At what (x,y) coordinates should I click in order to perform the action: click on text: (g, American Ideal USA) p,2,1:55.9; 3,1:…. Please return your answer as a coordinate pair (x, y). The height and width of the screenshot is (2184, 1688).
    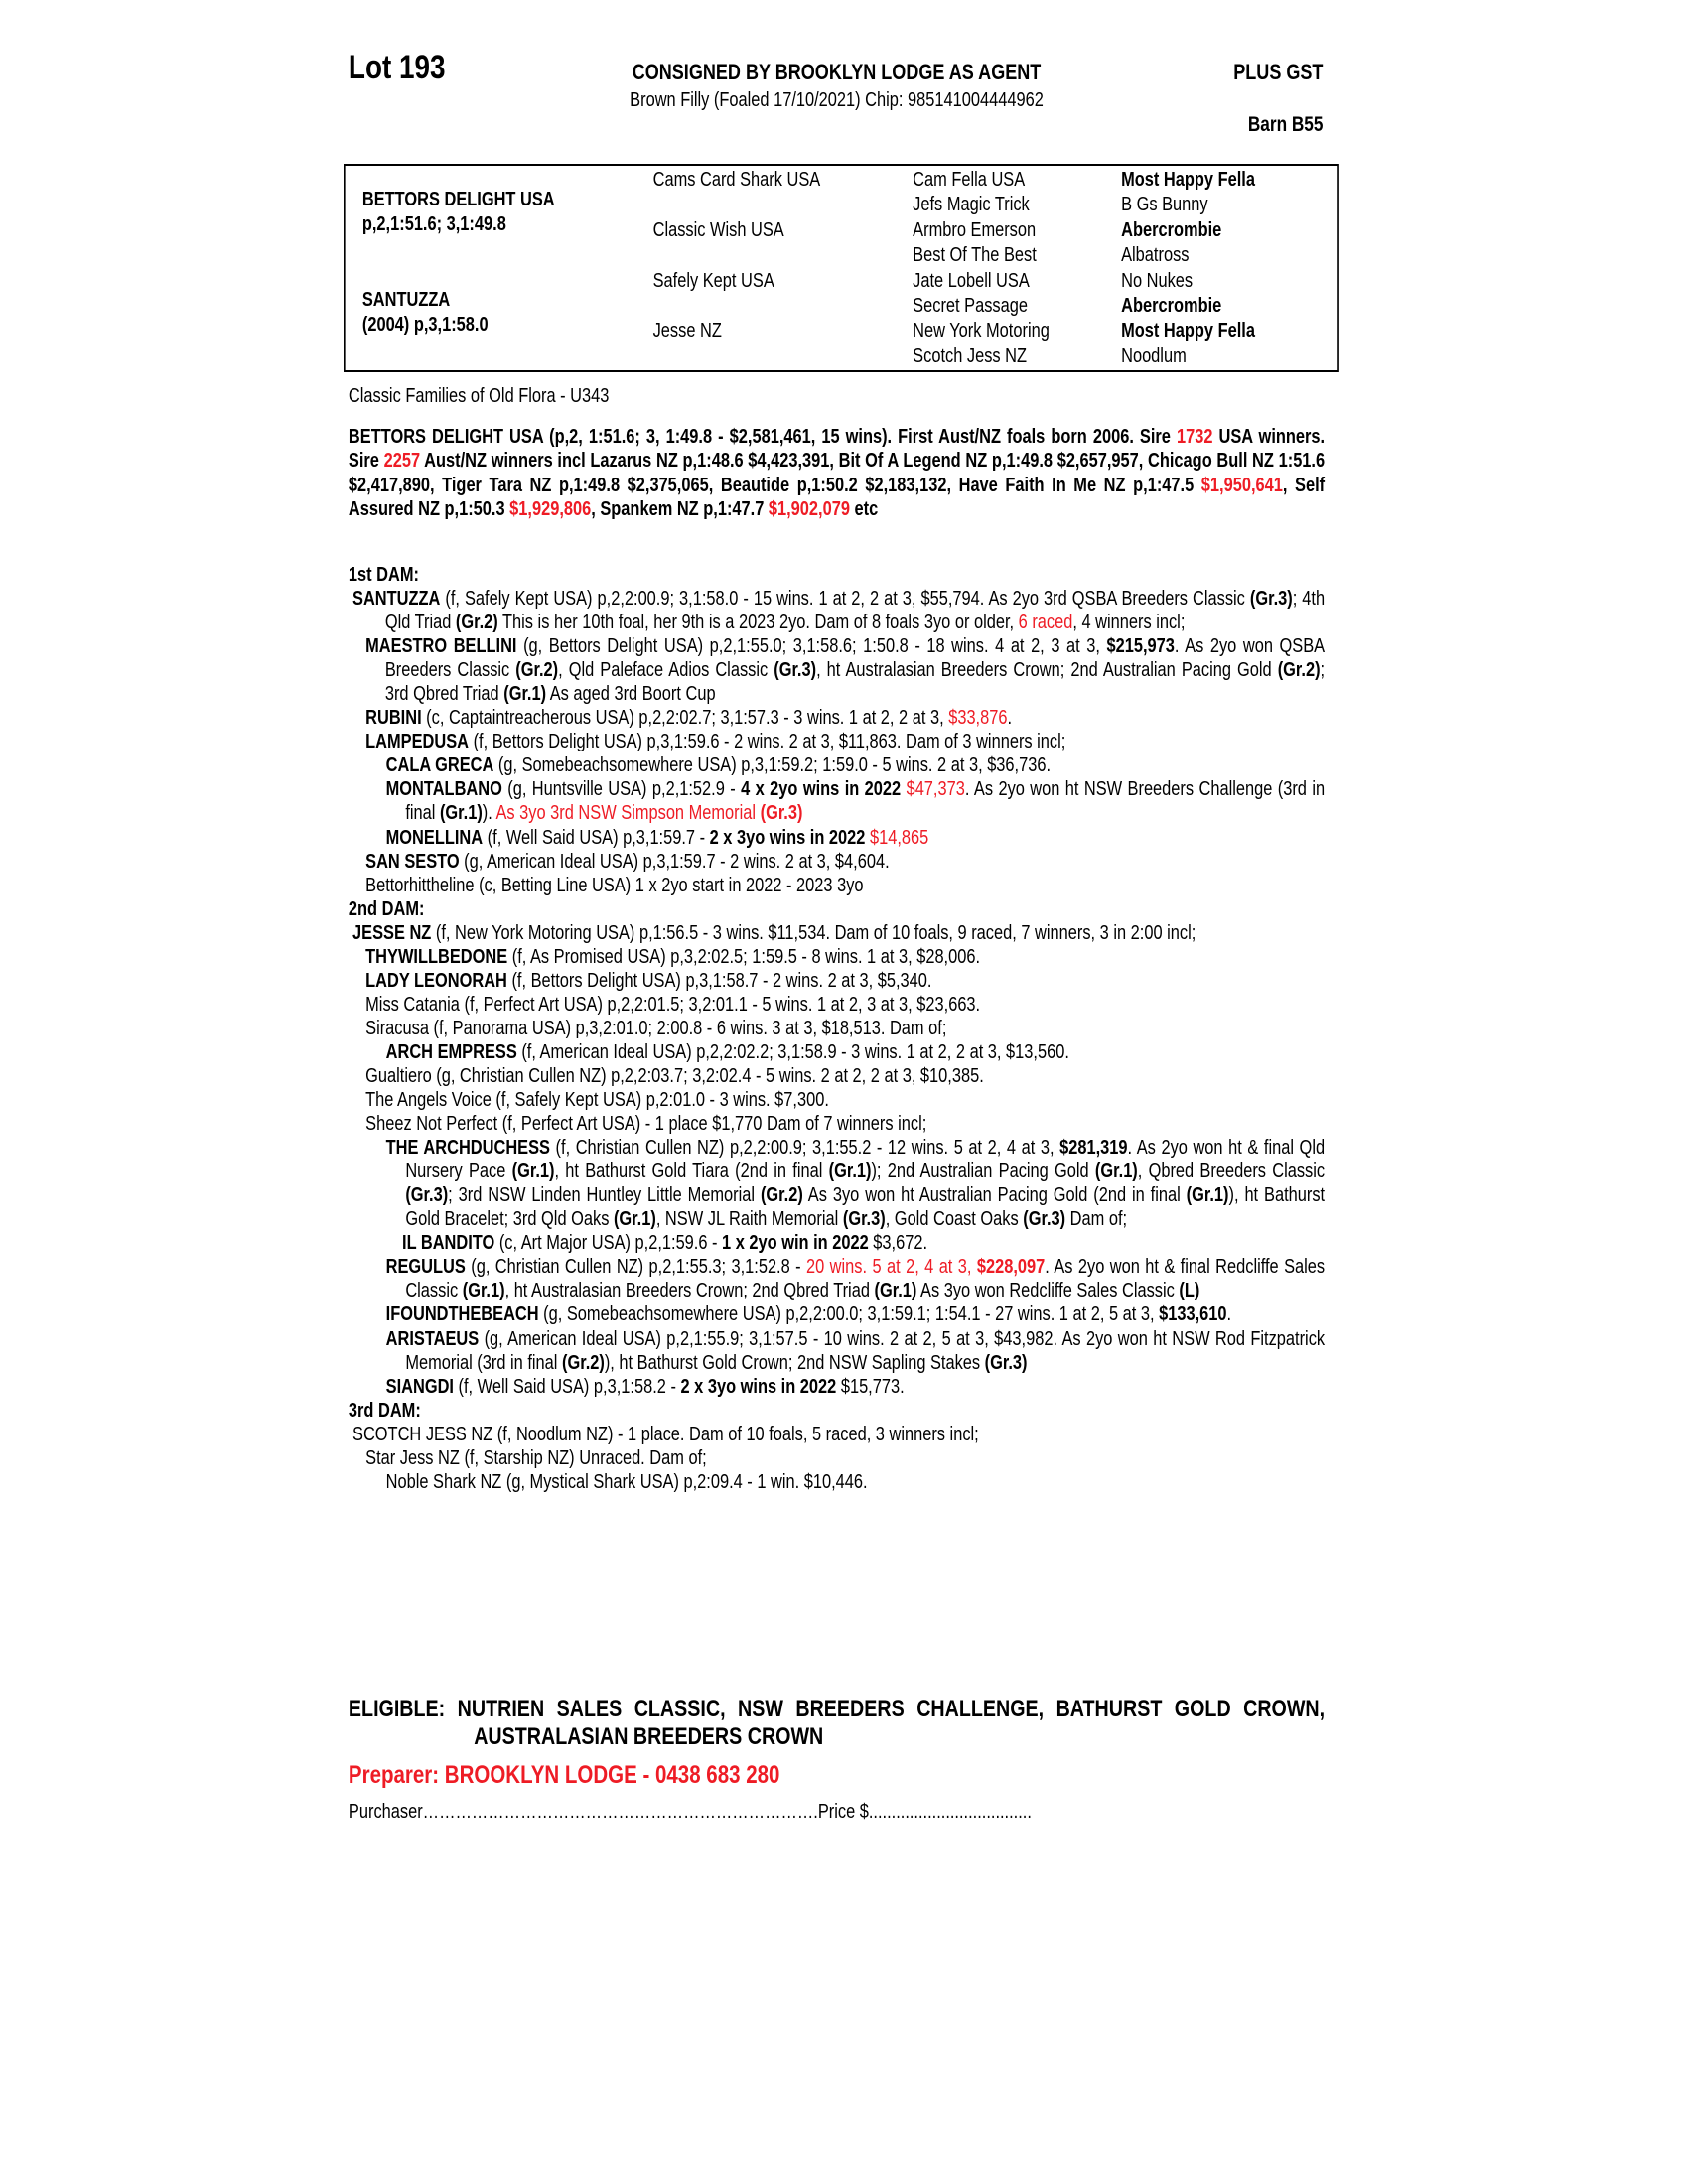
    Looking at the image, I should click on (865, 1350).